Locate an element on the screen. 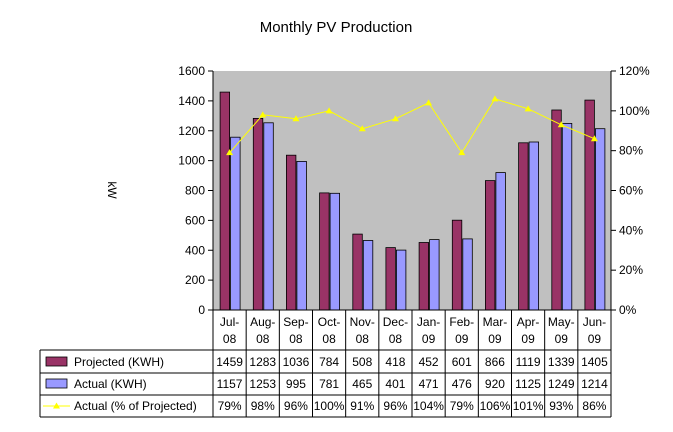  legend-label-0: Projected (KWH) is located at coordinates (119, 362).